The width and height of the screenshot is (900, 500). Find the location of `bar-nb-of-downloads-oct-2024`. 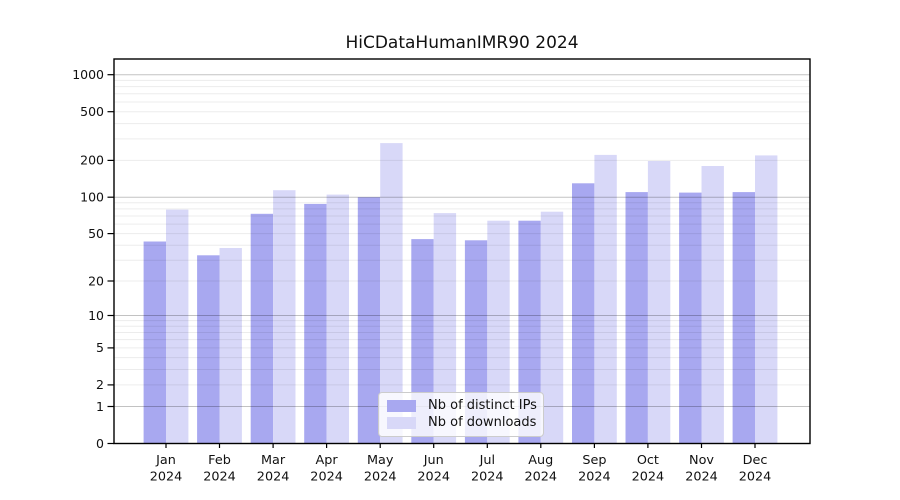

bar-nb-of-downloads-oct-2024 is located at coordinates (659, 302).